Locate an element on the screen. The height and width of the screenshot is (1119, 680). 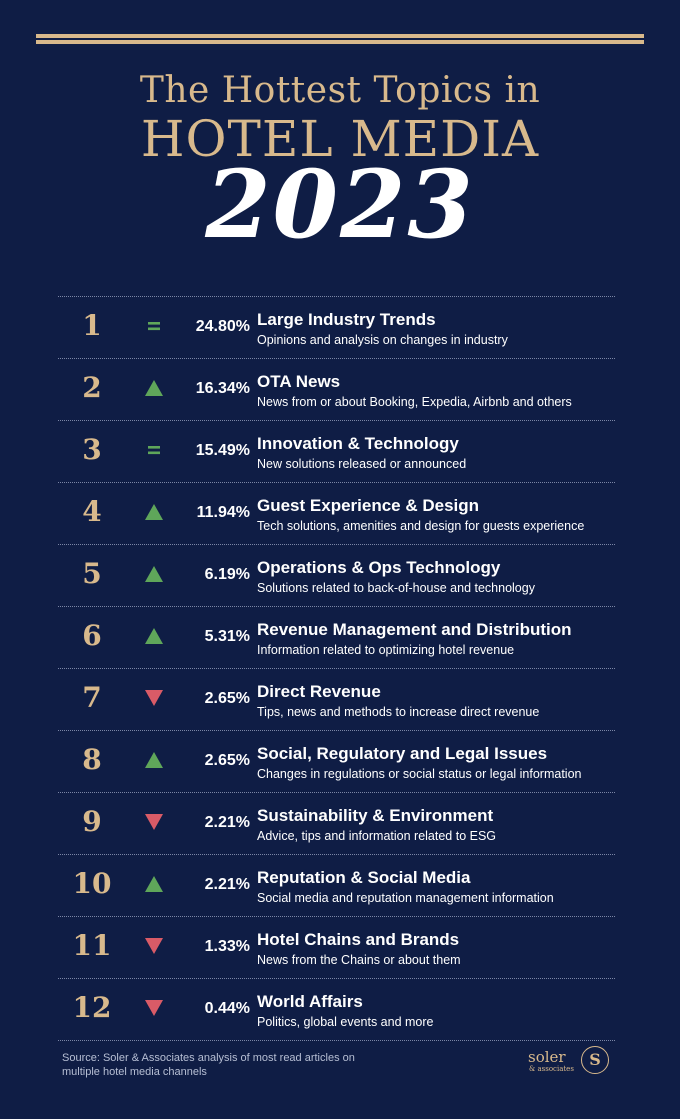
percent-value: 0.44% is located at coordinates (227, 1008).